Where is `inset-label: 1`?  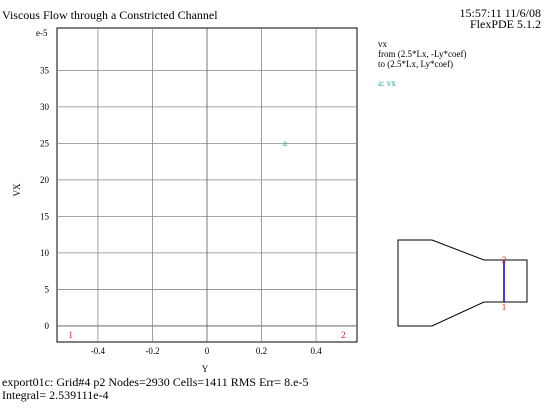 inset-label: 1 is located at coordinates (504, 307).